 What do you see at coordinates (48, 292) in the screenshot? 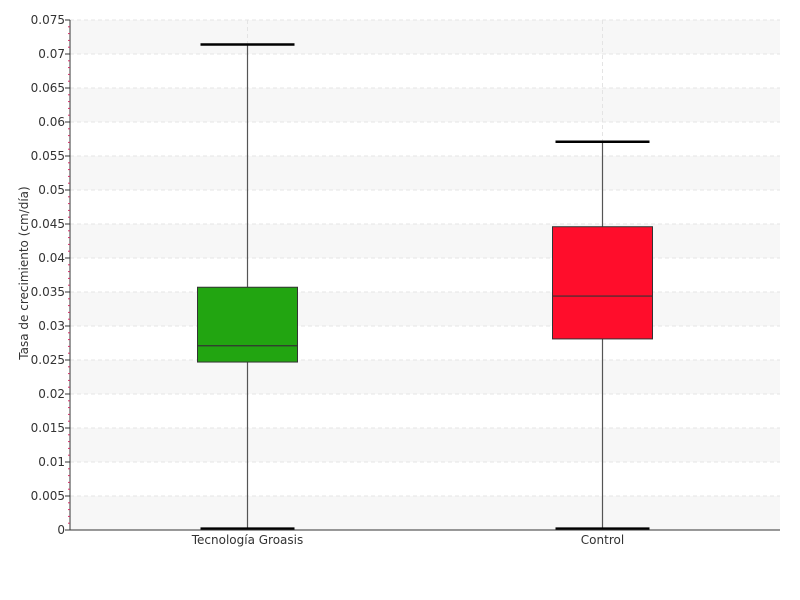
I see `y-tick-label: 0.035` at bounding box center [48, 292].